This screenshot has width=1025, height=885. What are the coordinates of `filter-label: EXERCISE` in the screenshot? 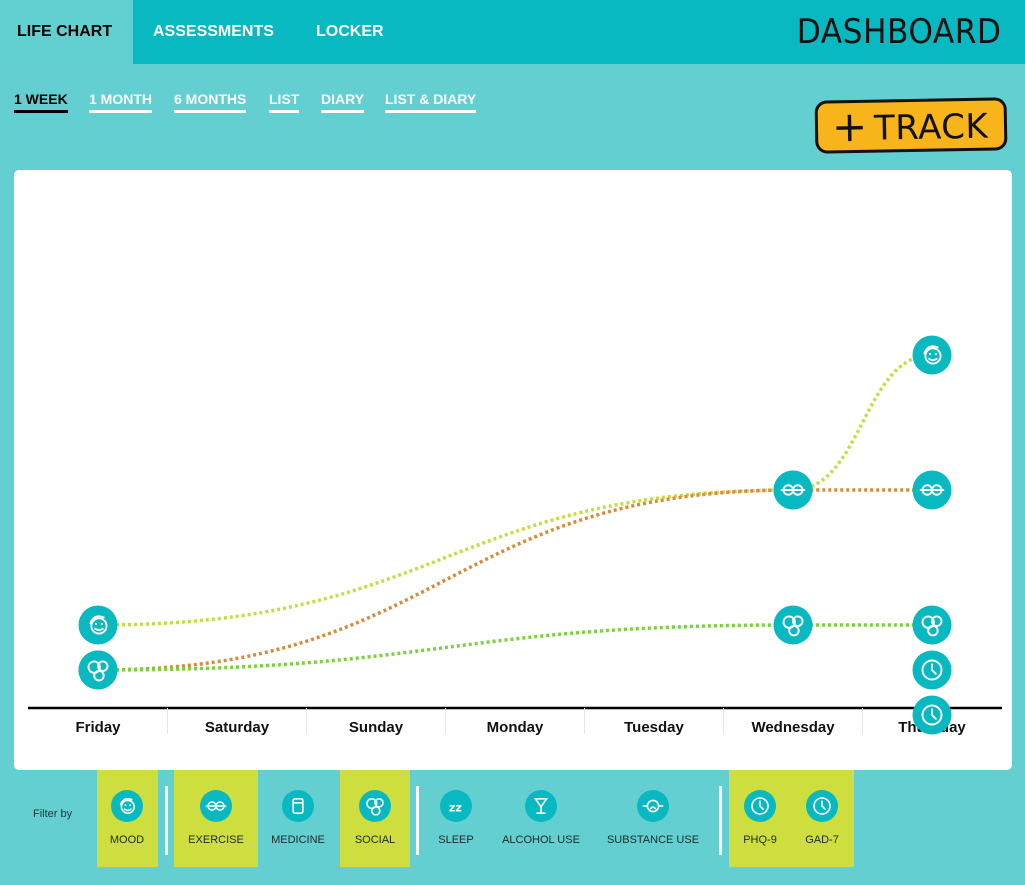 It's located at (216, 840).